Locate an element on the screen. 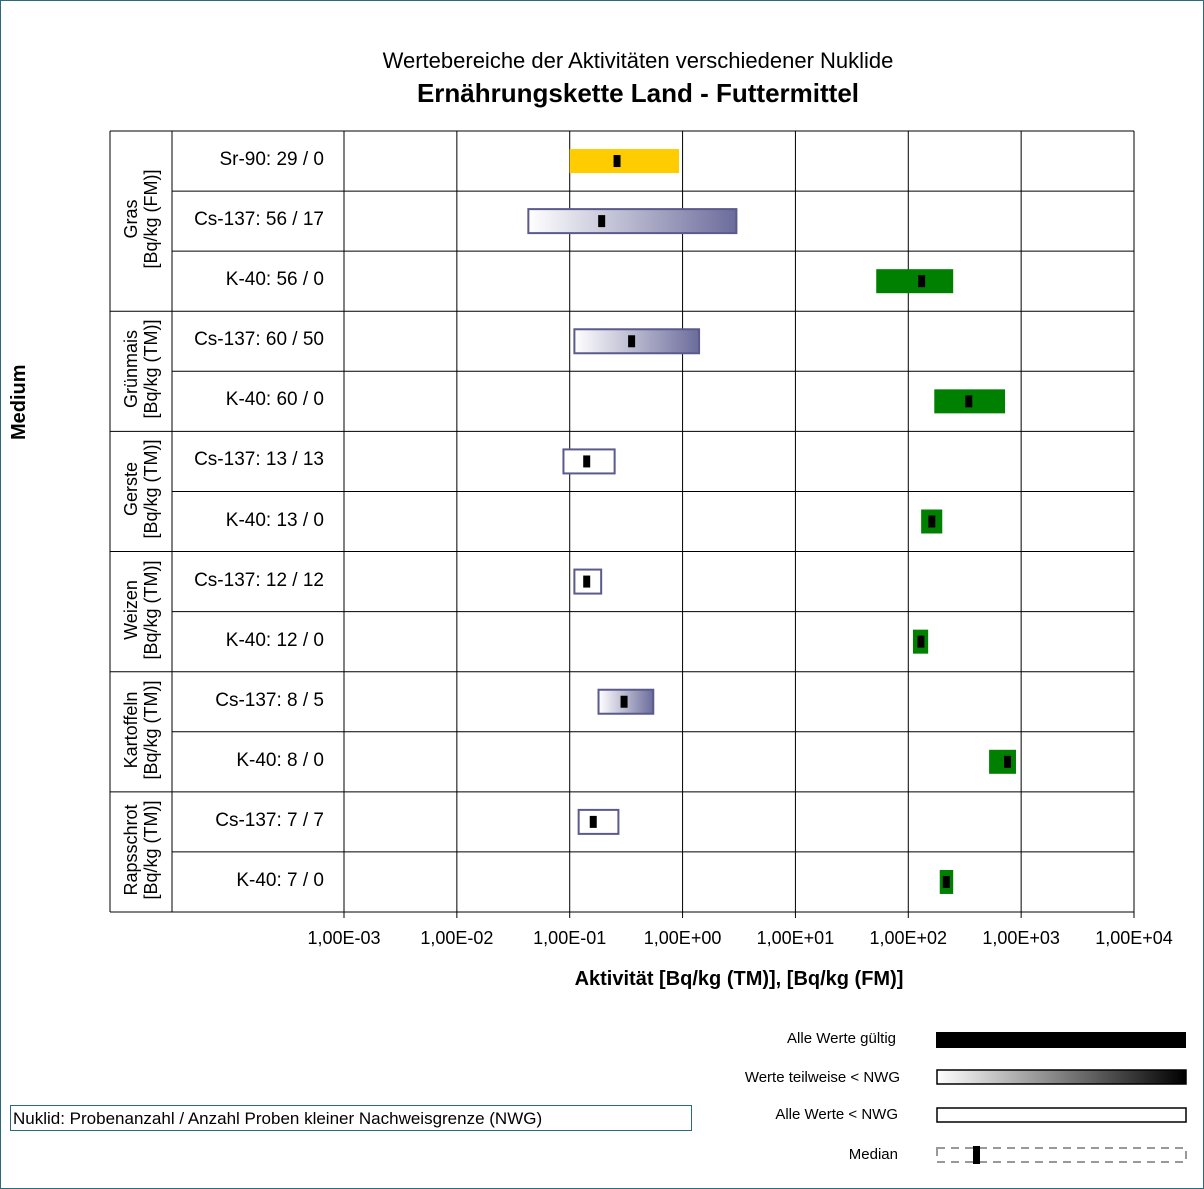 This screenshot has width=1204, height=1189. legend-label-all-valid: Alle Werte gültig is located at coordinates (841, 1038).